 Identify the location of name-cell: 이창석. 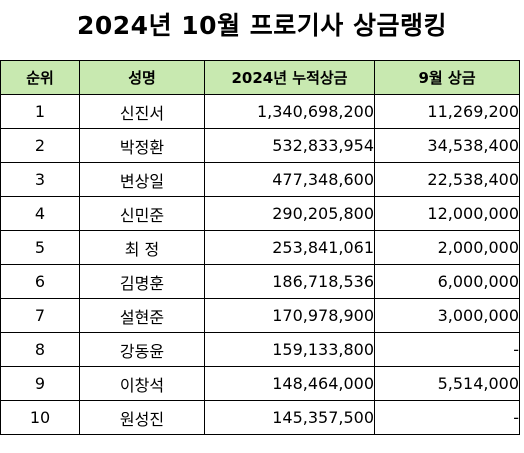
(142, 383).